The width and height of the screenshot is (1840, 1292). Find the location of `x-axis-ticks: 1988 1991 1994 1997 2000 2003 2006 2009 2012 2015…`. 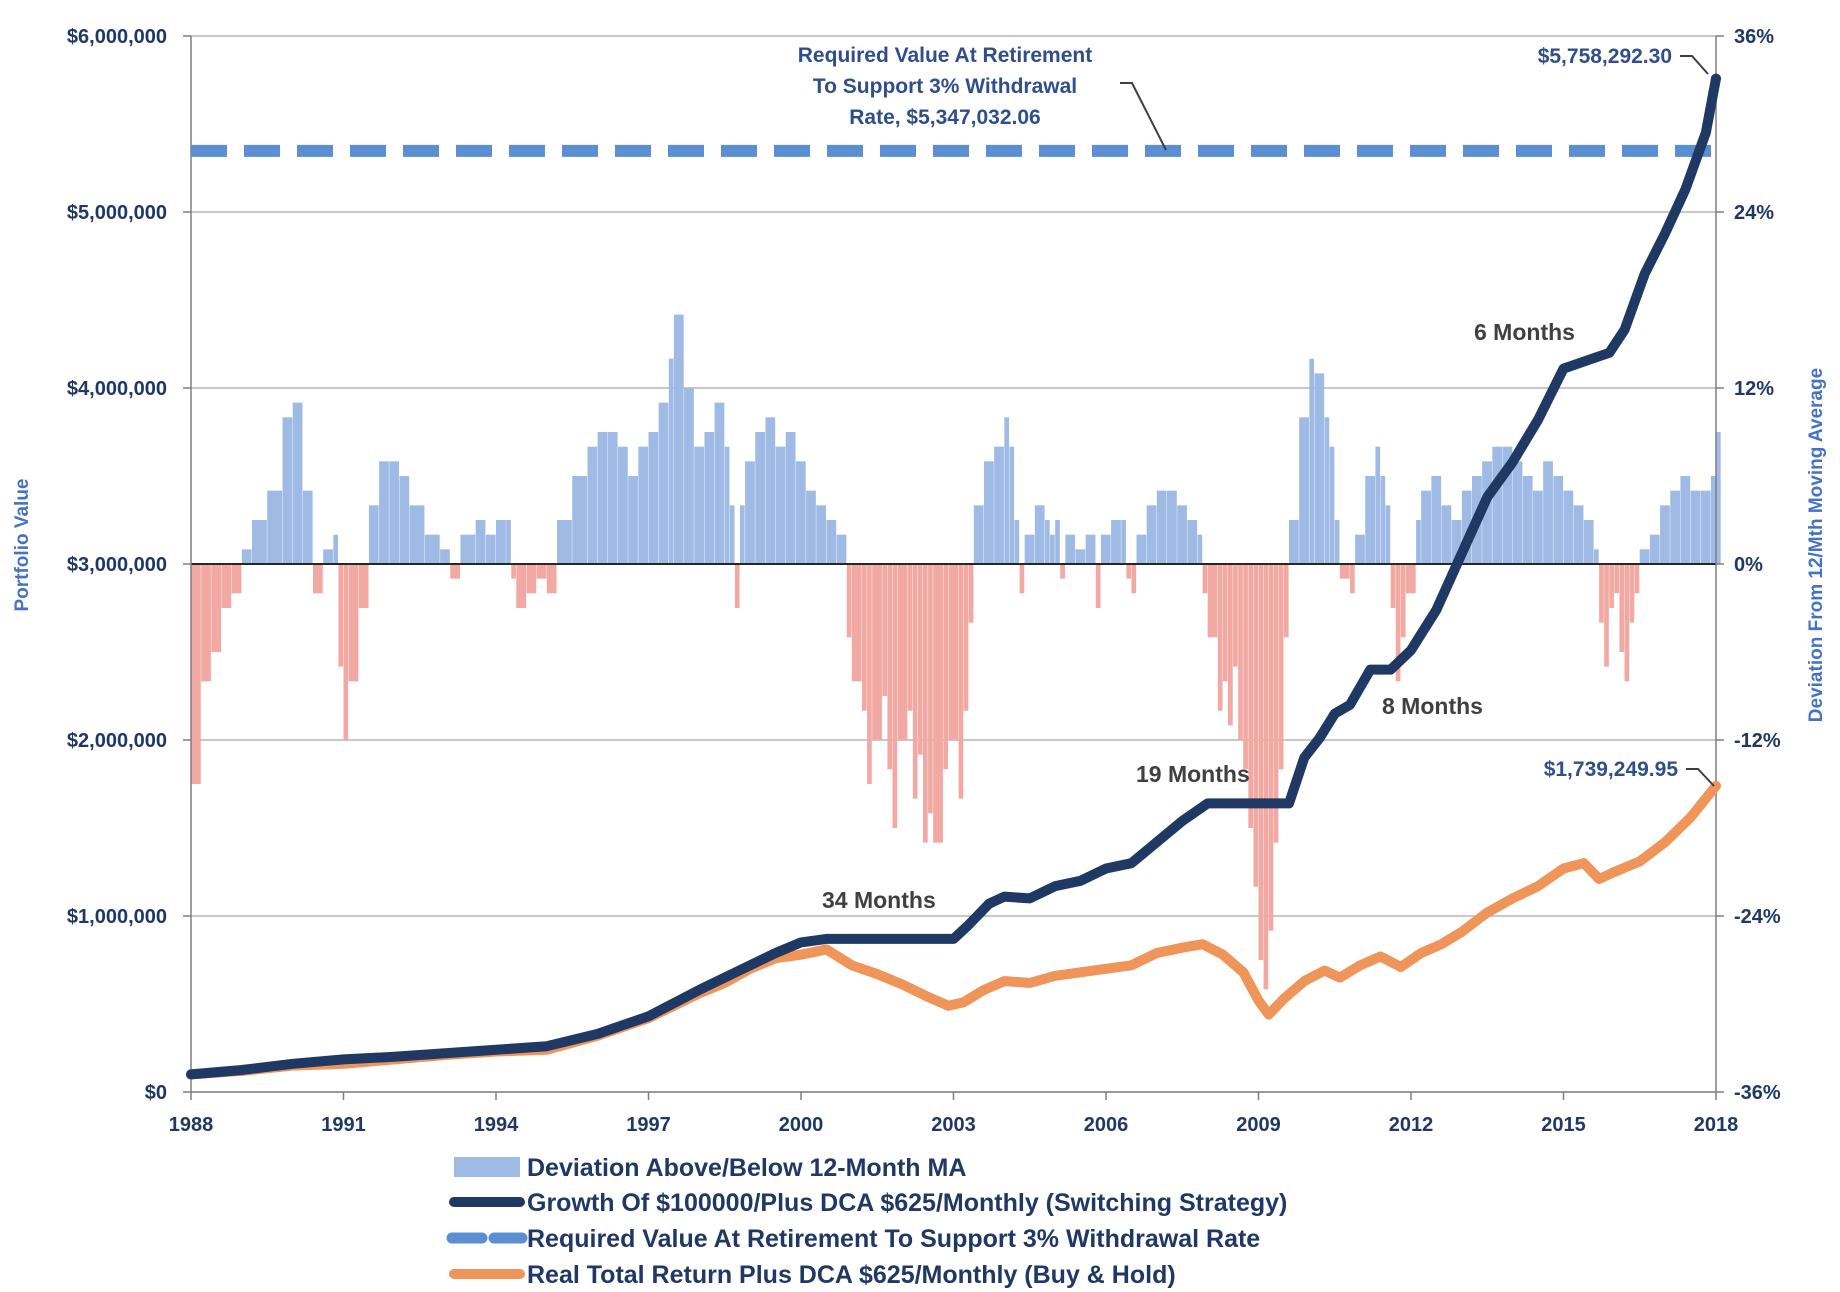

x-axis-ticks: 1988 1991 1994 1997 2000 2003 2006 2009 2012 2015… is located at coordinates (953, 1114).